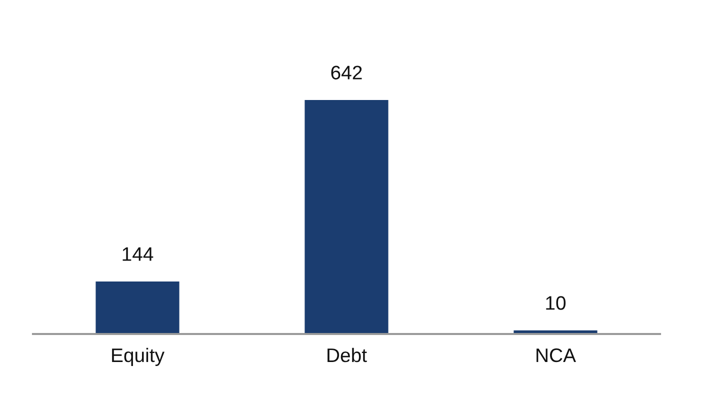 The width and height of the screenshot is (701, 398). I want to click on data-label: 10, so click(556, 303).